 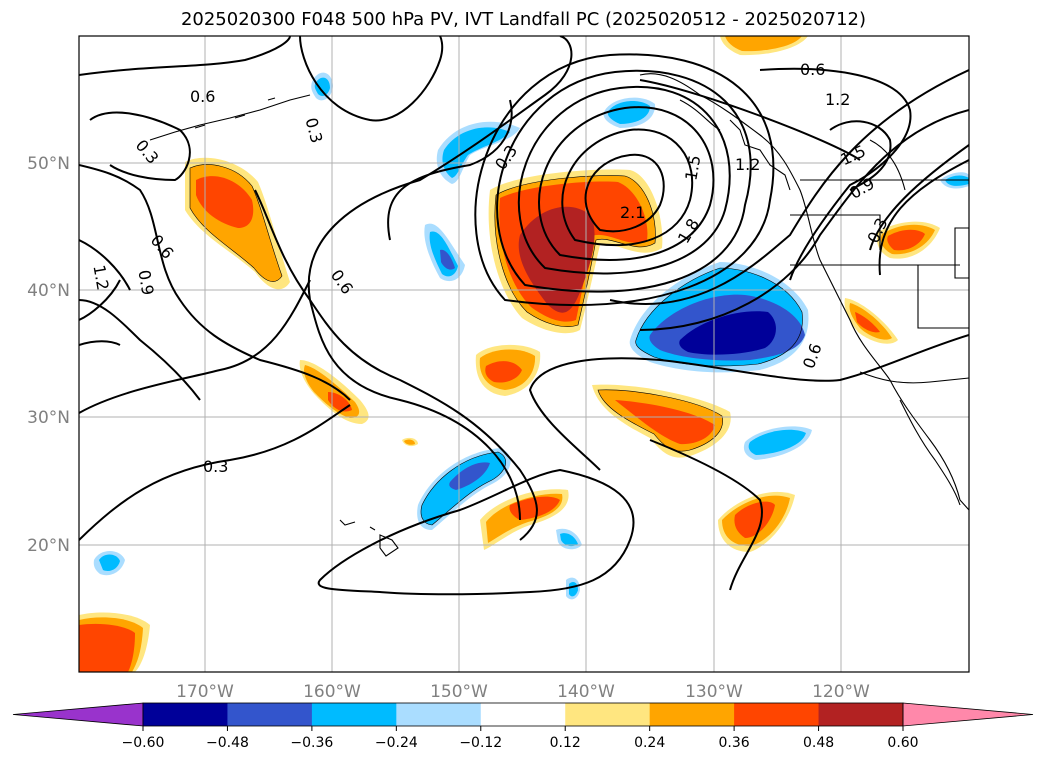 I want to click on contour-label: 0.9, so click(x=145, y=282).